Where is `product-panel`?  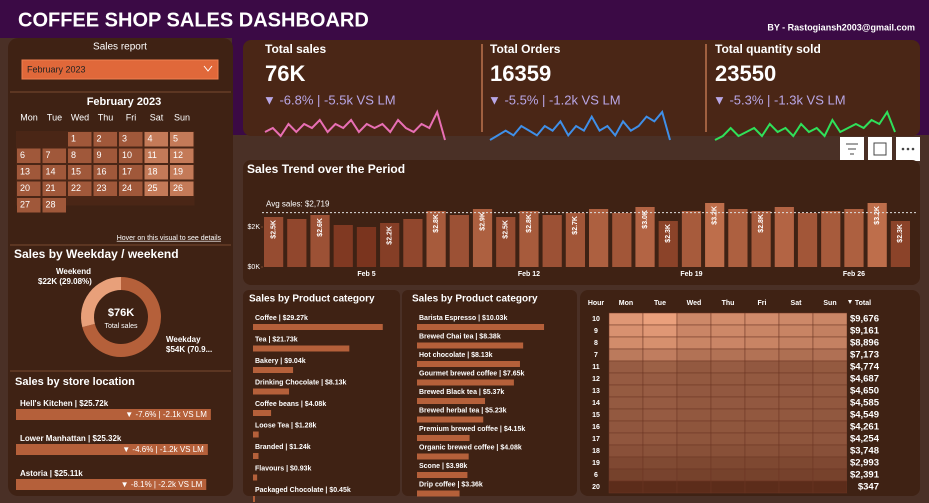 product-panel is located at coordinates (489, 393).